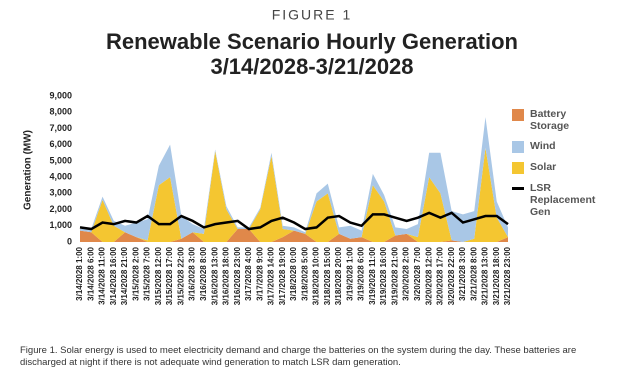 Image resolution: width=624 pixels, height=382 pixels. What do you see at coordinates (60, 95) in the screenshot?
I see `y-tick-label: 9,000` at bounding box center [60, 95].